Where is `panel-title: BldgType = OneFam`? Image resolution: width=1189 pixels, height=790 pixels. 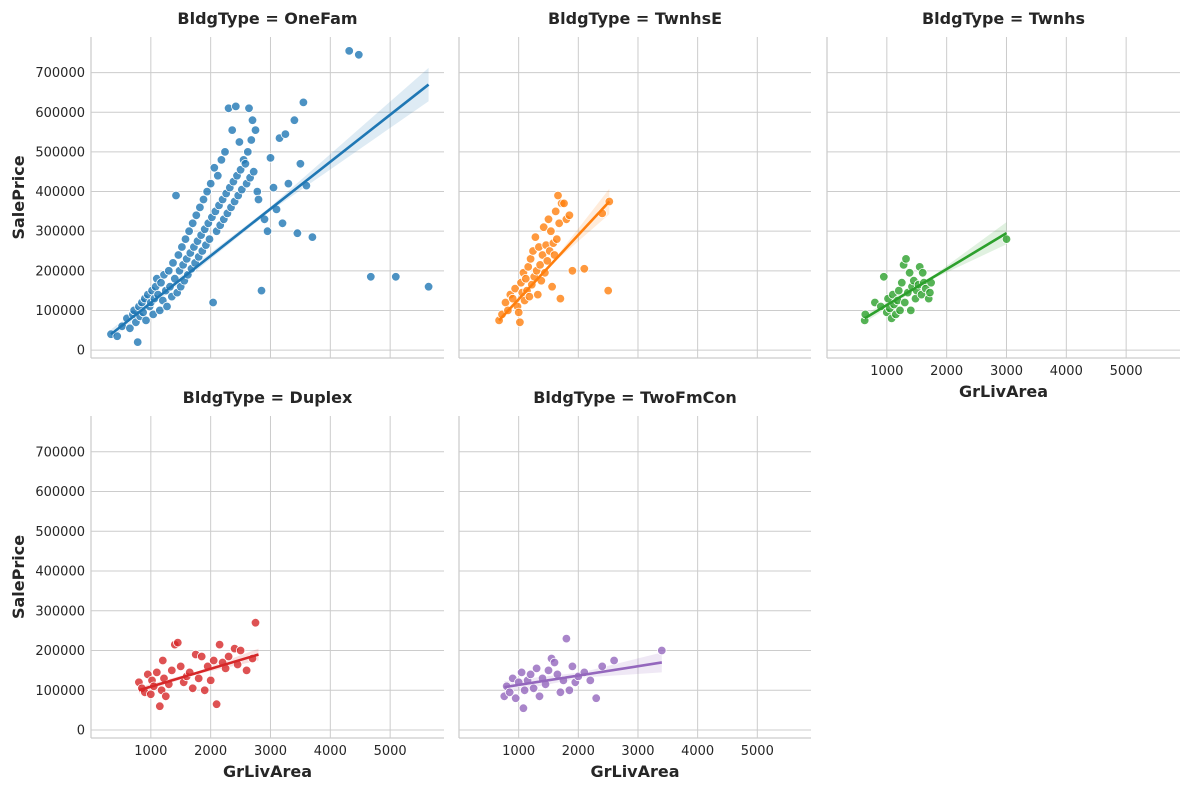
panel-title: BldgType = OneFam is located at coordinates (267, 18).